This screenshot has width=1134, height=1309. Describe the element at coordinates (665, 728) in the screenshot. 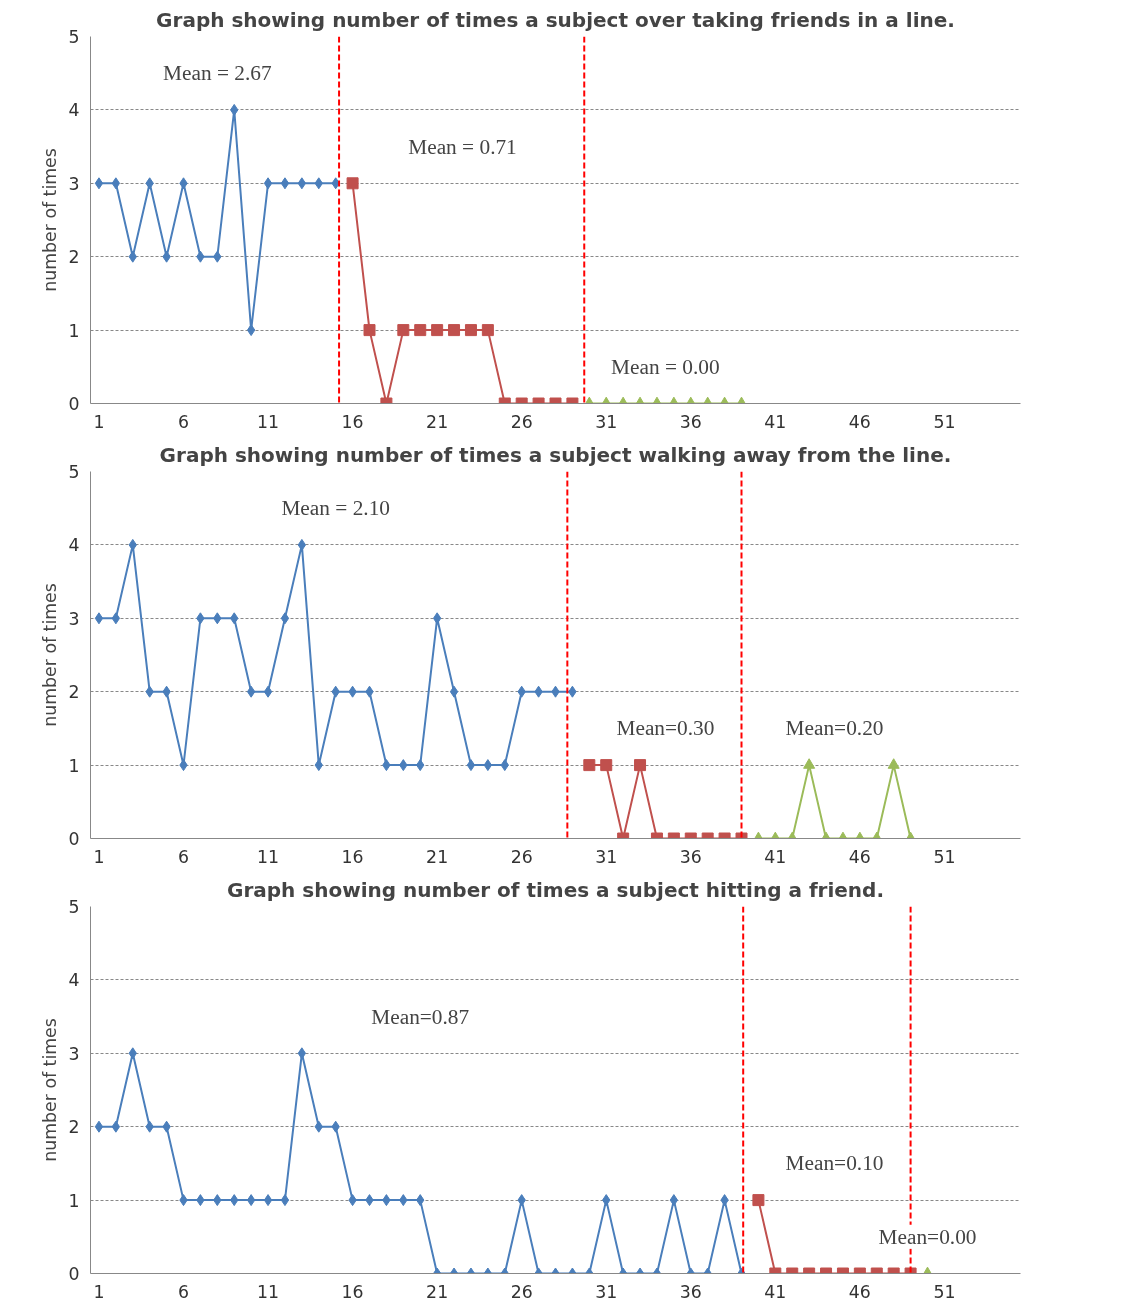

I see `annotation: Mean=0.30` at that location.